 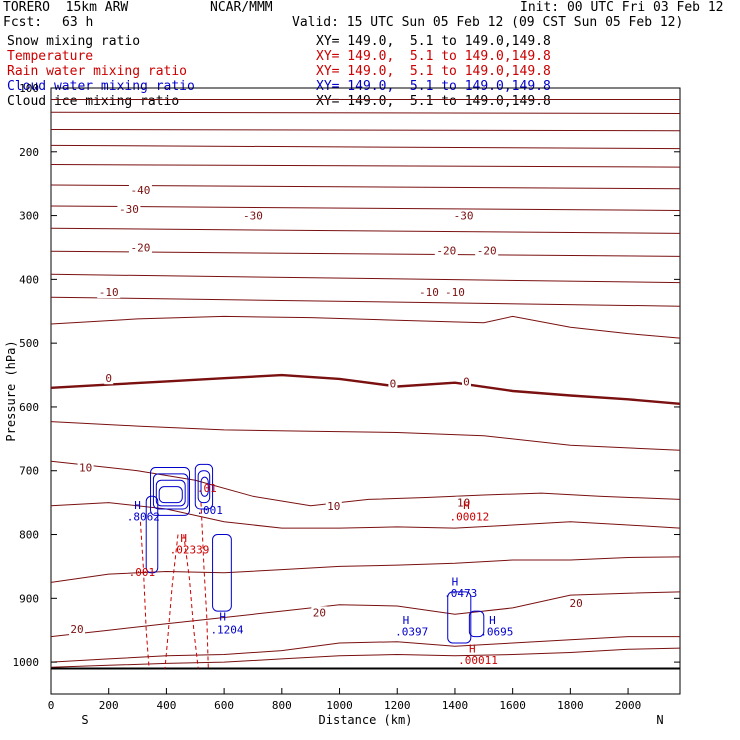 I want to click on x-tick-label: 1000, so click(x=339, y=705).